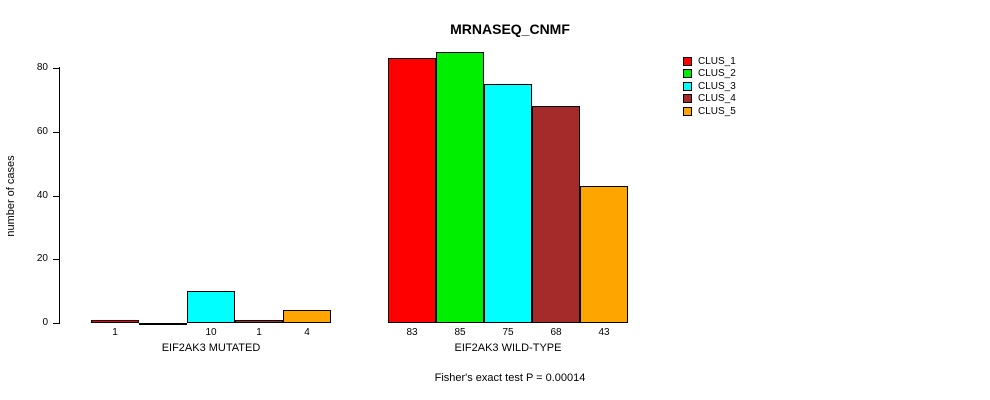 The height and width of the screenshot is (400, 990). Describe the element at coordinates (115, 321) in the screenshot. I see `bar-clus_1-group1` at that location.